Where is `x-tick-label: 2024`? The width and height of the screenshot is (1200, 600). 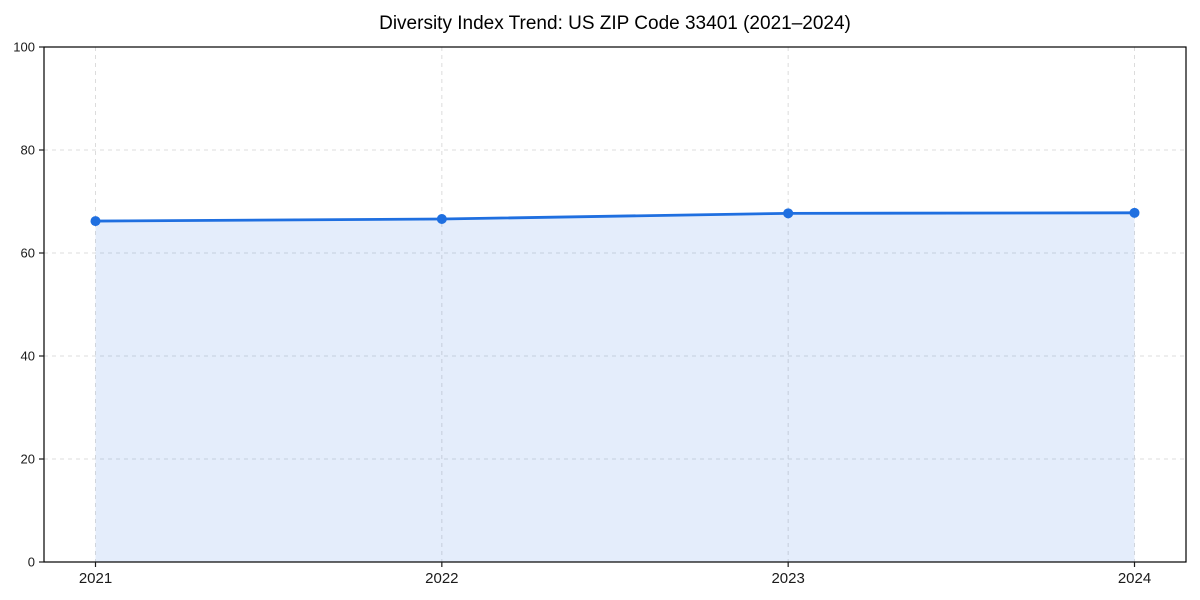 x-tick-label: 2024 is located at coordinates (1134, 578).